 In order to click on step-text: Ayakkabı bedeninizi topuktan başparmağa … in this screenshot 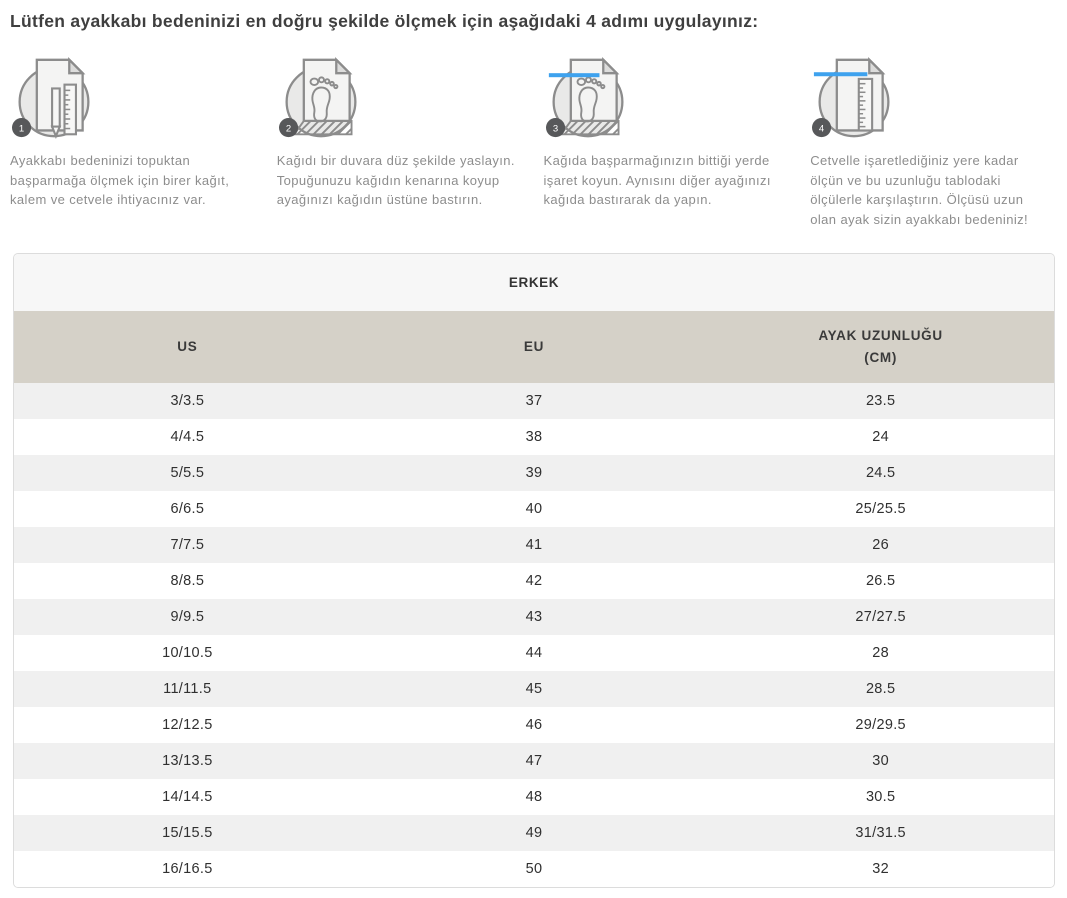, I will do `click(120, 180)`.